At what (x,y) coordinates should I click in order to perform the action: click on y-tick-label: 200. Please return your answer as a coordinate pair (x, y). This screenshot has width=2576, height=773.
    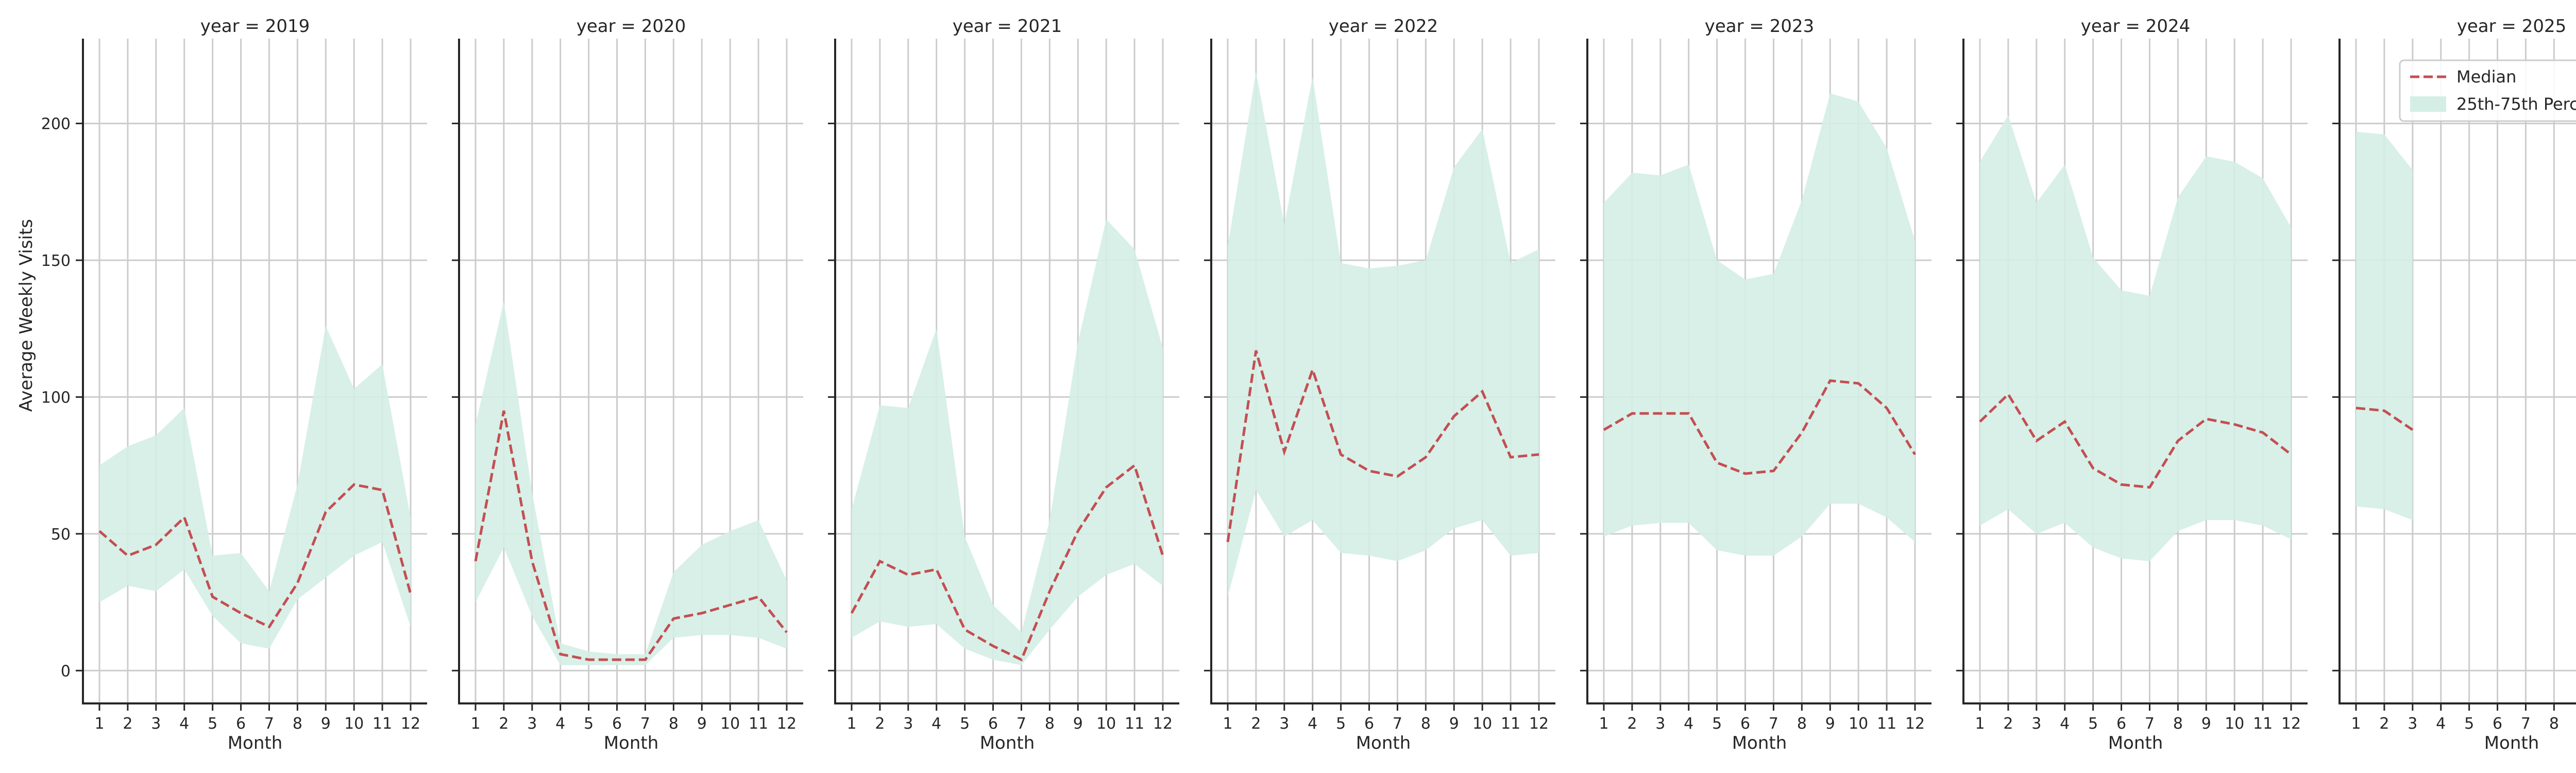
    Looking at the image, I should click on (56, 124).